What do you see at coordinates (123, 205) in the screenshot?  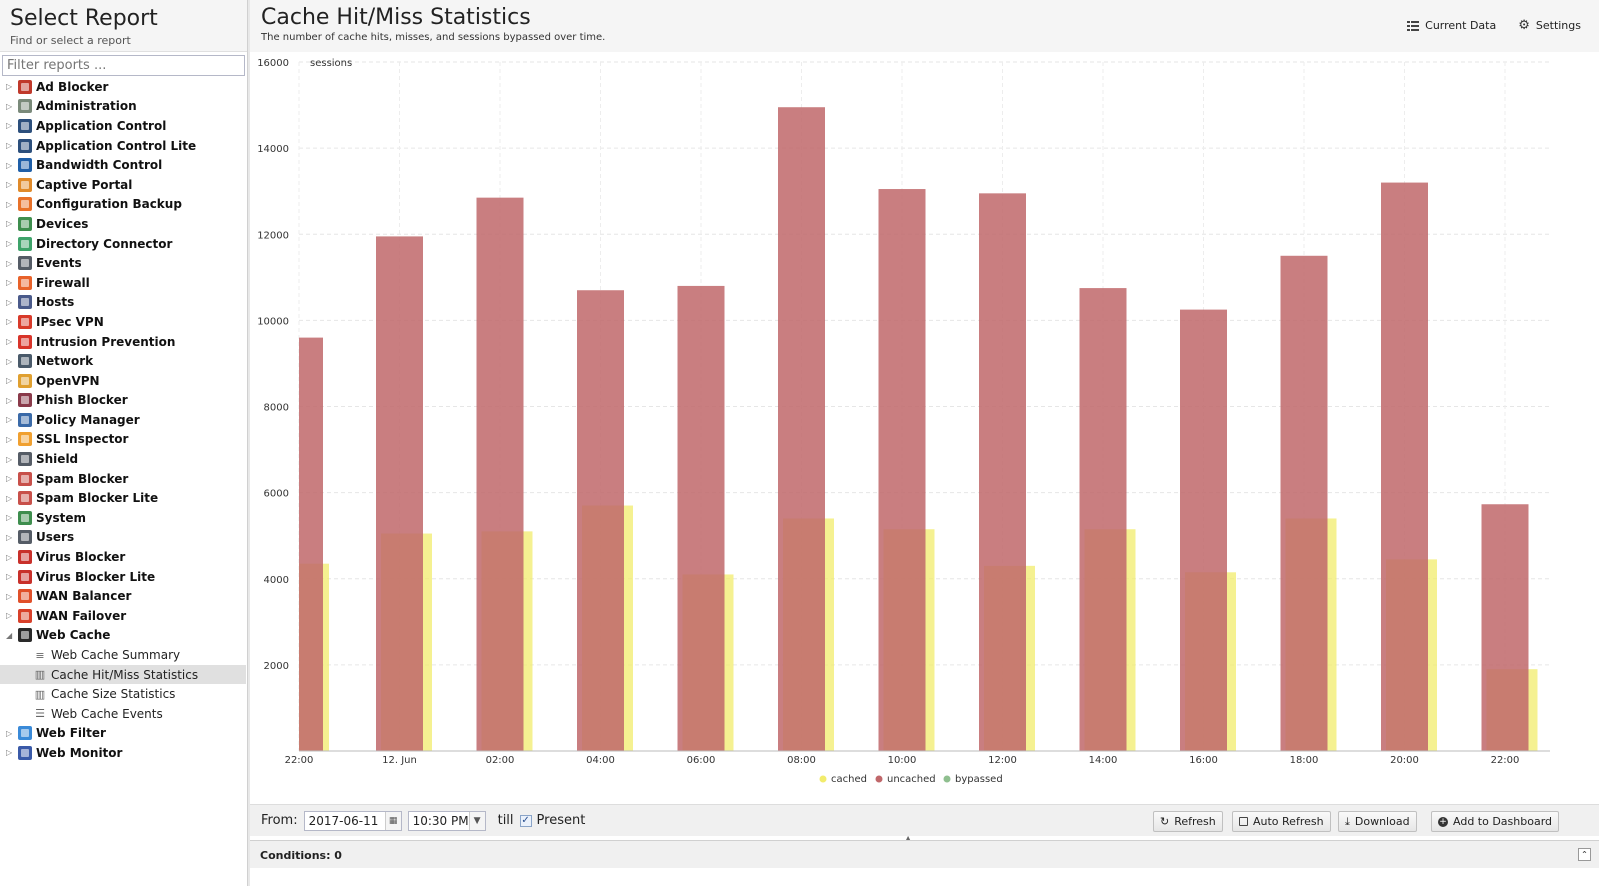 I see `tree-node-configuration-backup: ▷ Configuration Backup` at bounding box center [123, 205].